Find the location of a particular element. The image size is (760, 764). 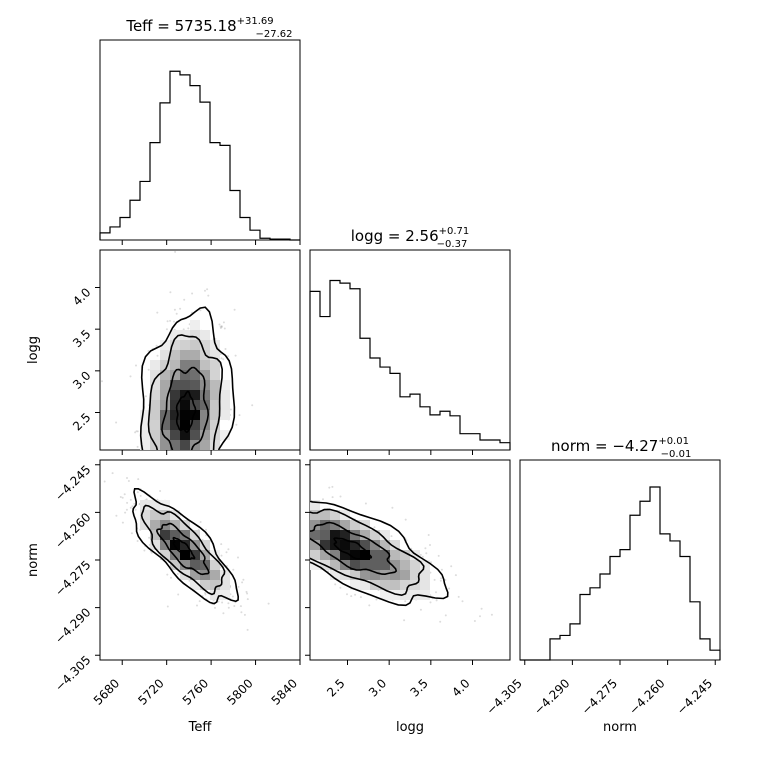

x-tick-label: −4.305 is located at coordinates (504, 696).